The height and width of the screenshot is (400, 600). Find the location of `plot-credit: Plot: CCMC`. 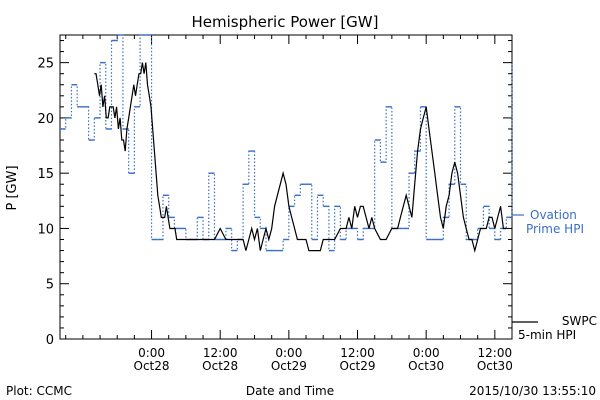

plot-credit: Plot: CCMC is located at coordinates (39, 391).